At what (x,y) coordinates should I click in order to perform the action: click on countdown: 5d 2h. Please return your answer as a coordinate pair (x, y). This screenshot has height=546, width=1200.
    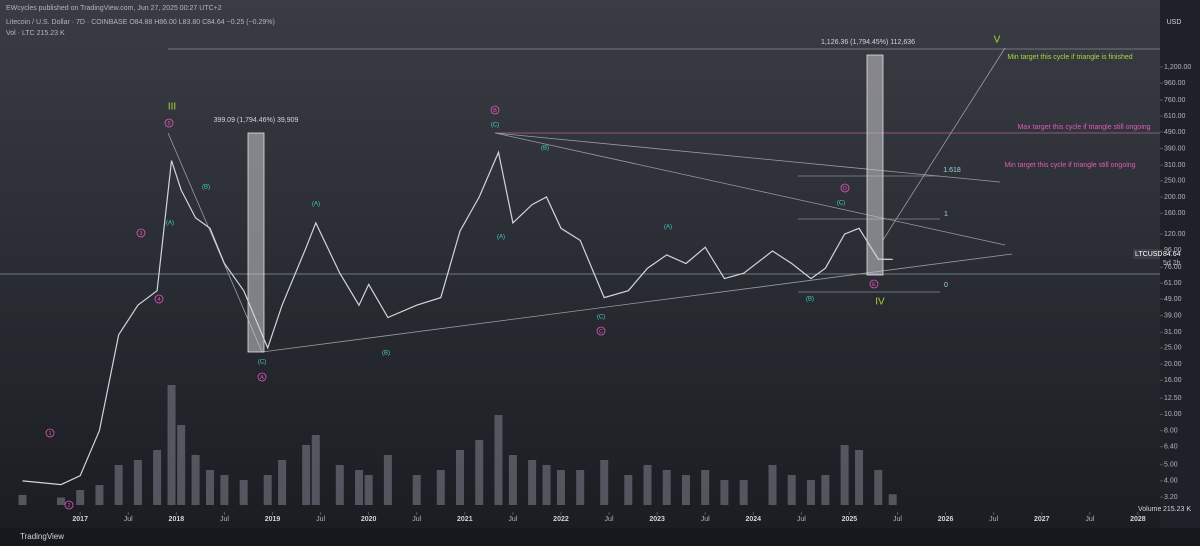
    Looking at the image, I should click on (1172, 263).